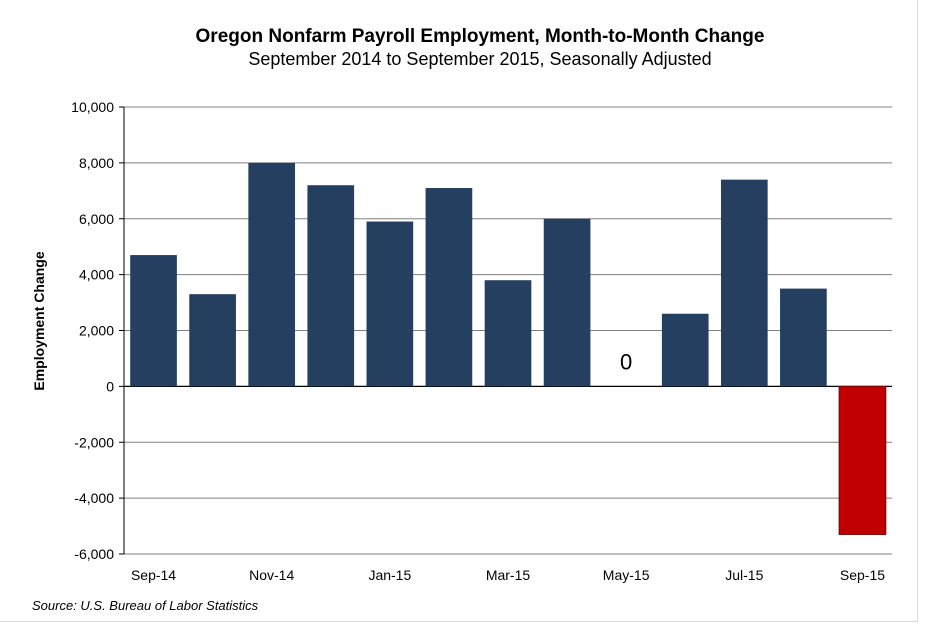  Describe the element at coordinates (96, 219) in the screenshot. I see `y-tick-label: 6,000` at that location.